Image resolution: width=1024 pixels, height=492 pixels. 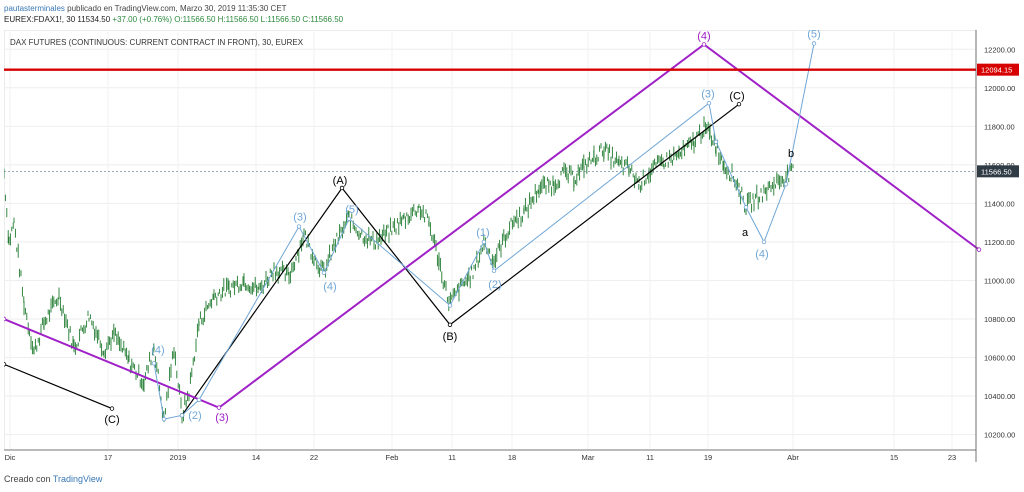 What do you see at coordinates (708, 457) in the screenshot?
I see `time-tick-label: 19` at bounding box center [708, 457].